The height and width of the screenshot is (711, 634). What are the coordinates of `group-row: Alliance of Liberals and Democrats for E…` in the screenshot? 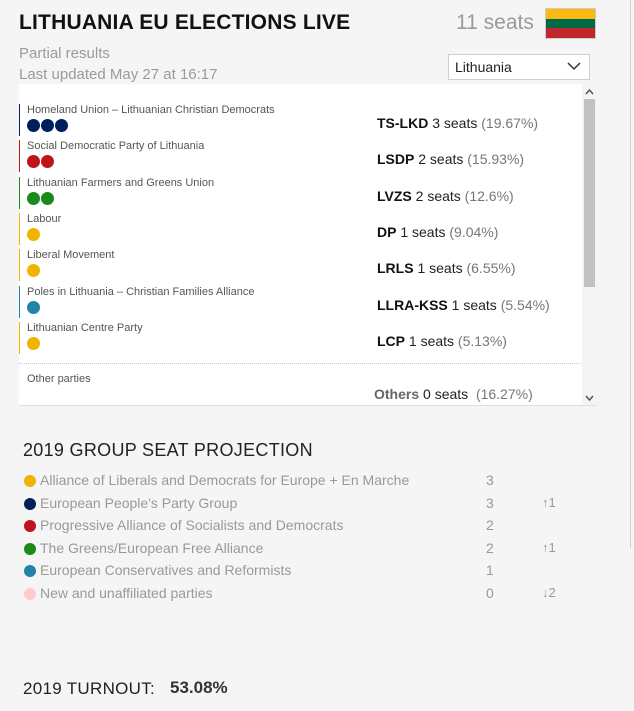 It's located at (304, 482).